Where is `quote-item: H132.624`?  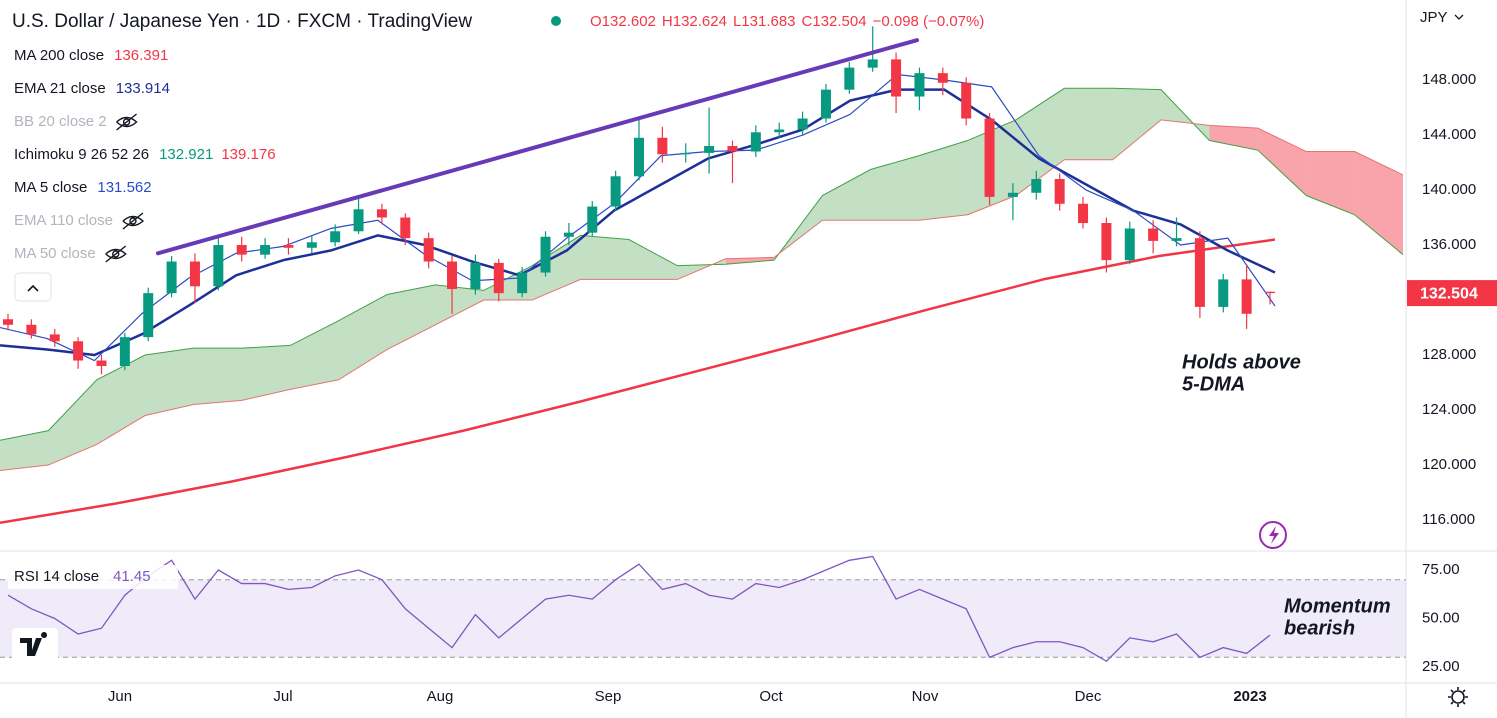
quote-item: H132.624 is located at coordinates (694, 21).